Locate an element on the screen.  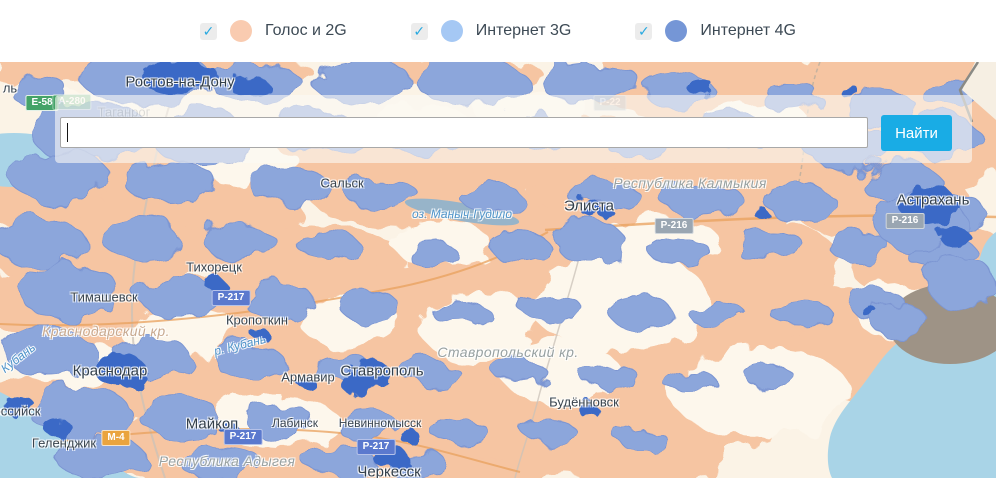
search-button: Найти is located at coordinates (916, 133).